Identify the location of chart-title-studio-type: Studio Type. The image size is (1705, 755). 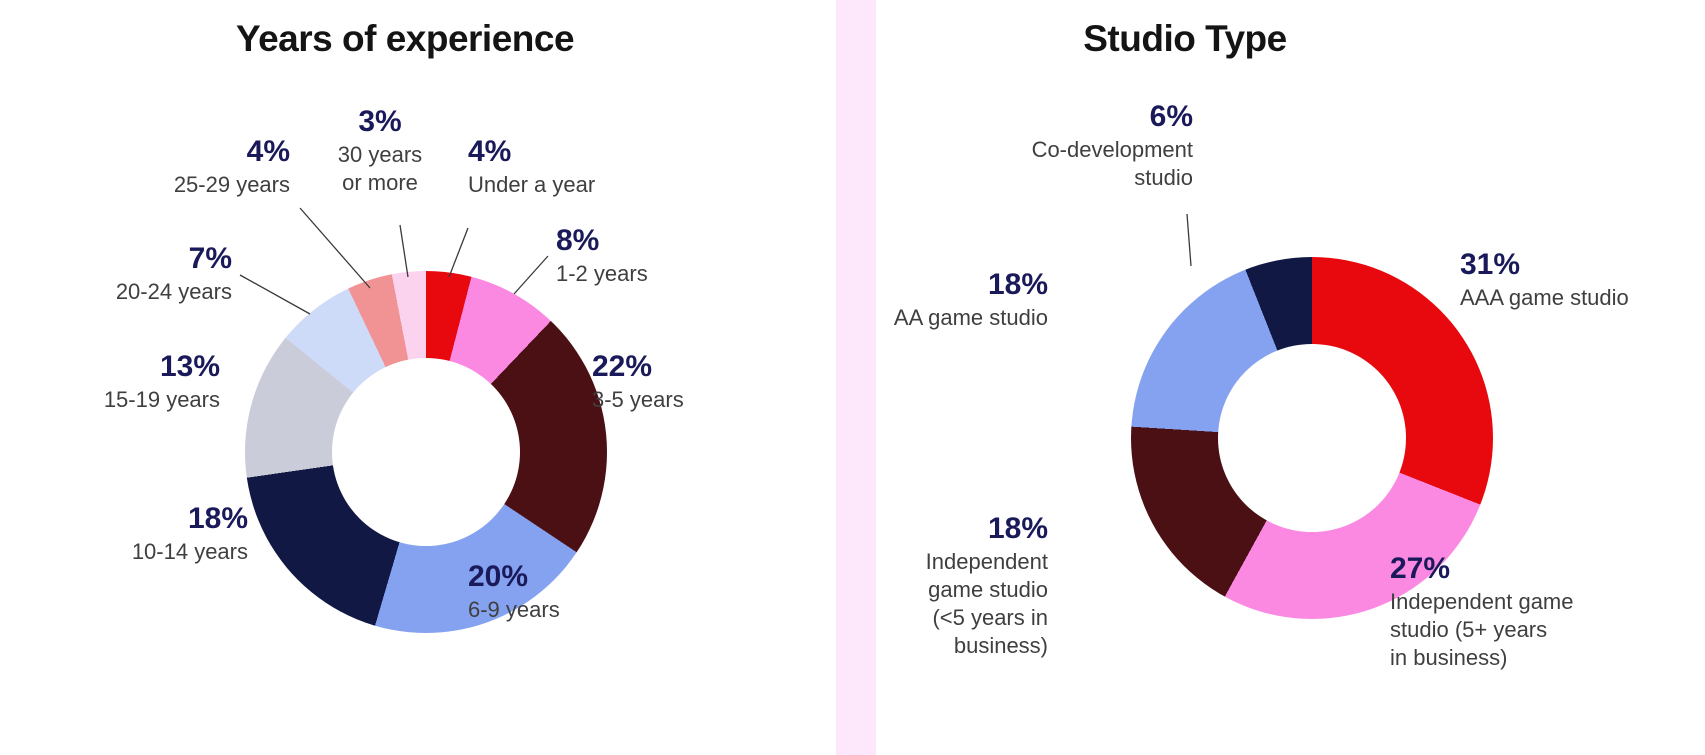
(1185, 38).